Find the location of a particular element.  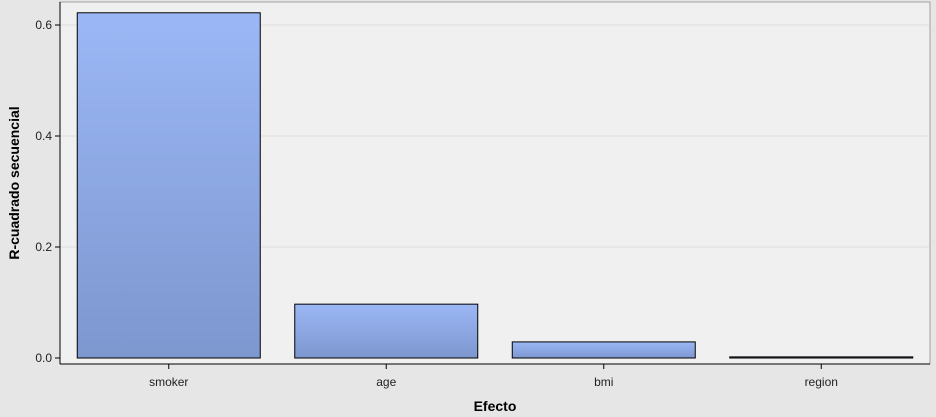

x-axis-title: Efecto is located at coordinates (495, 406).